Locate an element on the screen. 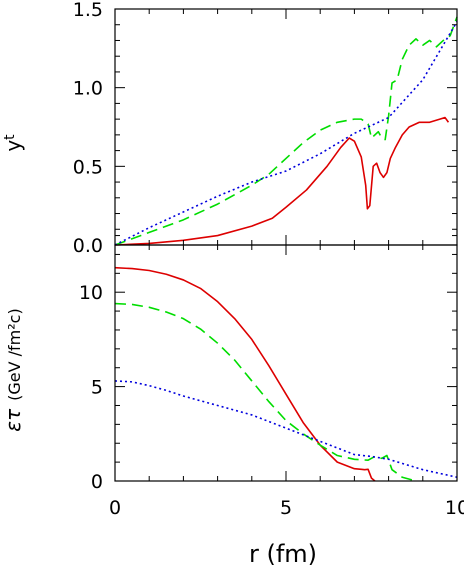  bottom-ylabel-main: ετ is located at coordinates (13, 420).